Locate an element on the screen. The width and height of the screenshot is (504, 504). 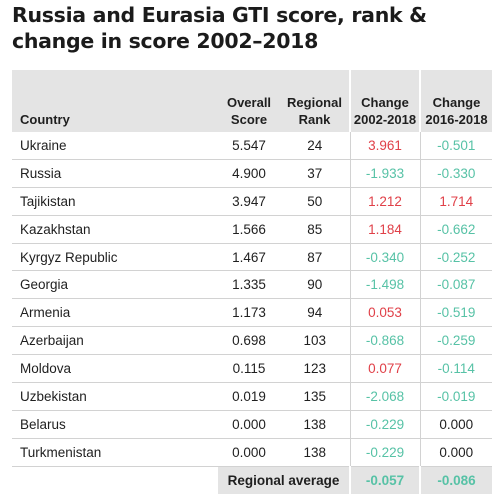
table-row: Georgia 1.335 90 -1.498 -0.087 is located at coordinates (252, 285).